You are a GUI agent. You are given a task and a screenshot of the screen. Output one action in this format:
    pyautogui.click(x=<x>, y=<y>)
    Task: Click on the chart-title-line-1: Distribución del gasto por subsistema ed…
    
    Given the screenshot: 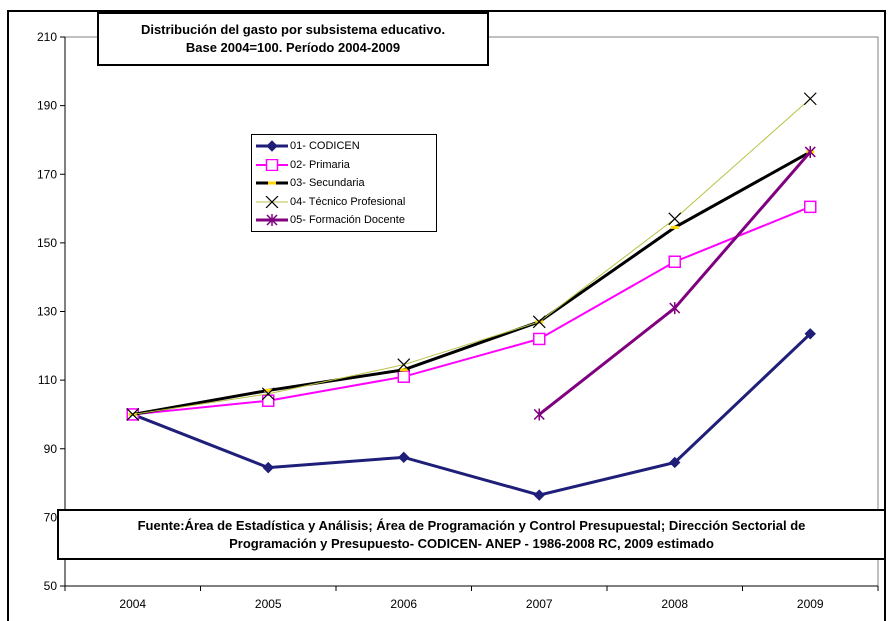 What is the action you would take?
    pyautogui.click(x=293, y=29)
    